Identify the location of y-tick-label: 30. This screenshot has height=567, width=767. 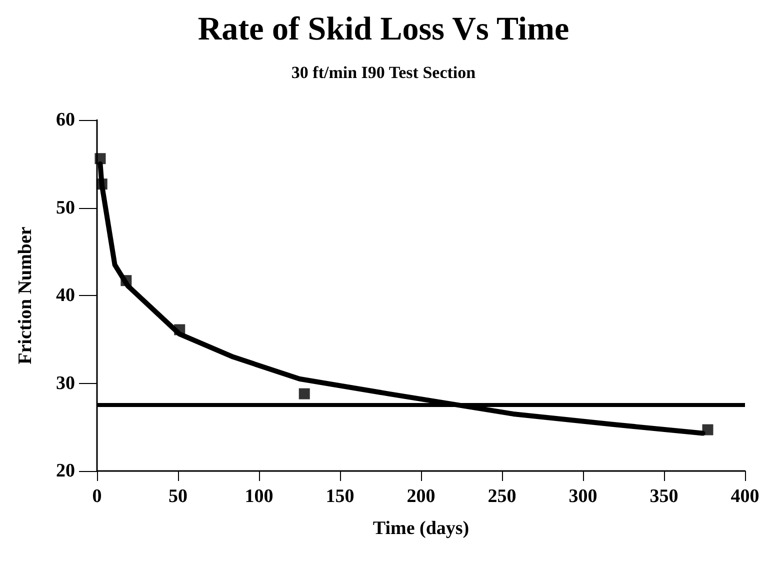
(65, 383).